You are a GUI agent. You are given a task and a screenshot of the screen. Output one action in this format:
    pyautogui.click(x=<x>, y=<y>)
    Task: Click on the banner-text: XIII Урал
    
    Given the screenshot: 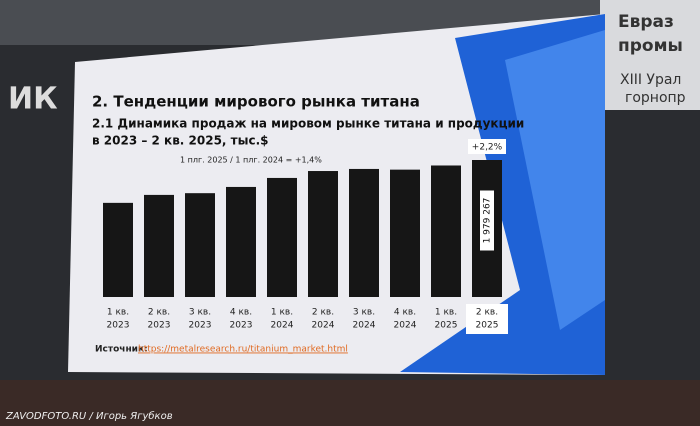 What is the action you would take?
    pyautogui.click(x=650, y=80)
    